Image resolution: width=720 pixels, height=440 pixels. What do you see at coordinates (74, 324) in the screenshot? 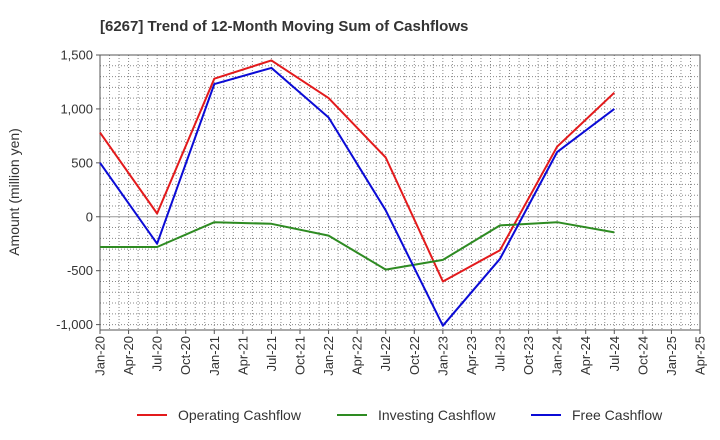
I see `y-tick-label: -1,000` at bounding box center [74, 324].